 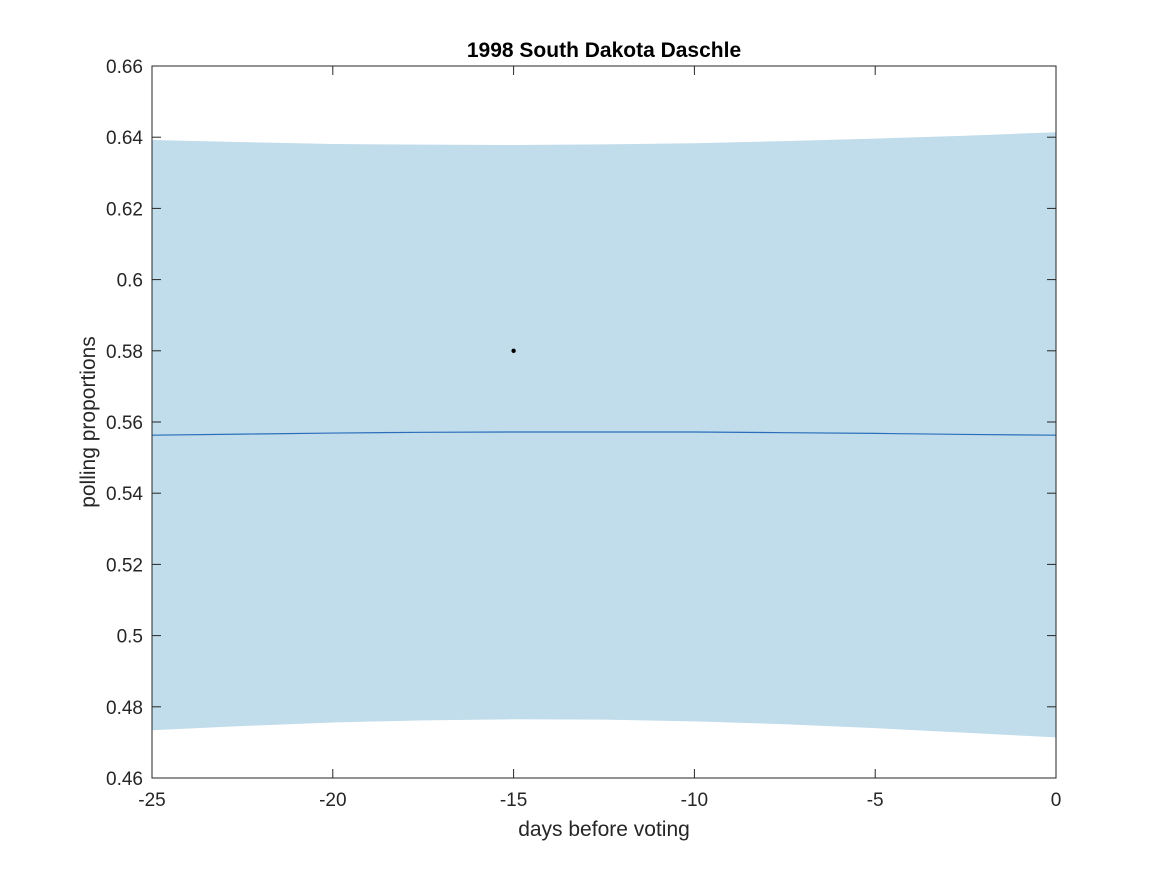 I want to click on y-tick-label: 0.5, so click(x=130, y=637).